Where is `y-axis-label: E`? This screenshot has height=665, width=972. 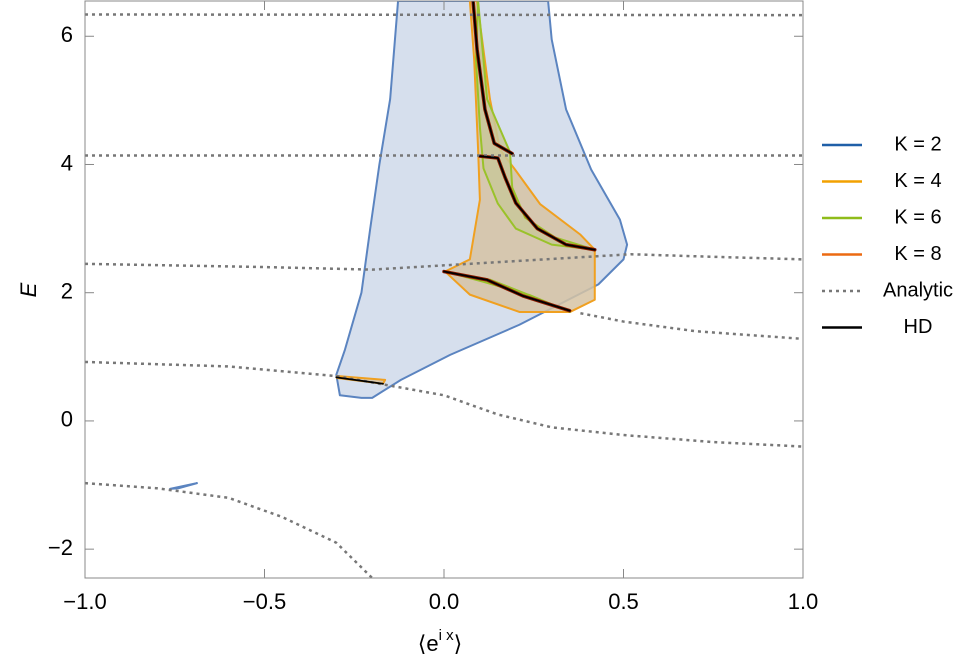
y-axis-label: E is located at coordinates (28, 289).